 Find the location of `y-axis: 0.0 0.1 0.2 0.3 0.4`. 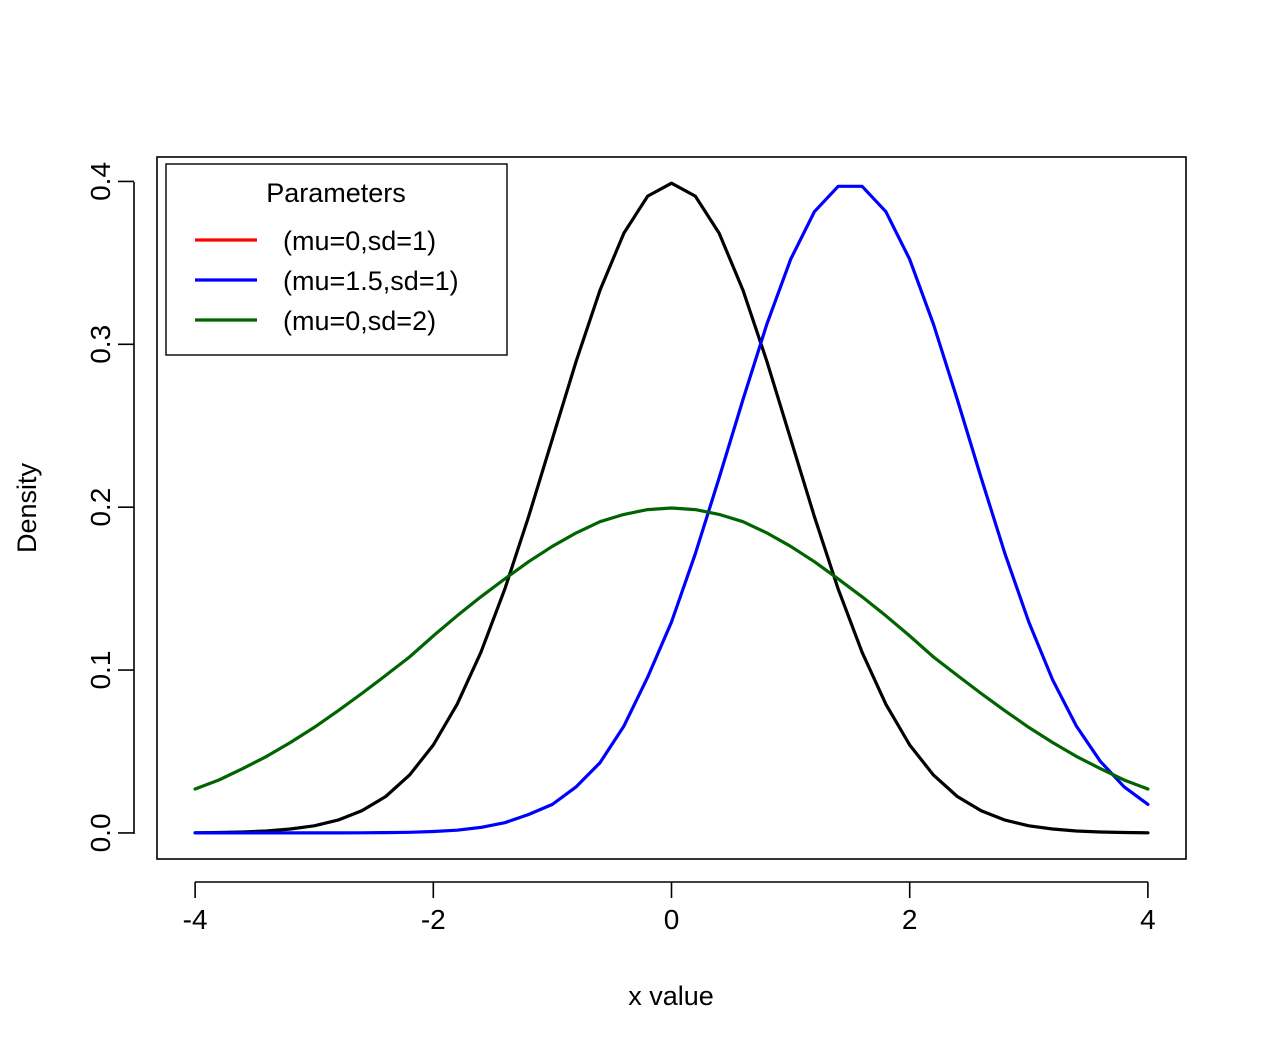

y-axis: 0.0 0.1 0.2 0.3 0.4 is located at coordinates (110, 507).